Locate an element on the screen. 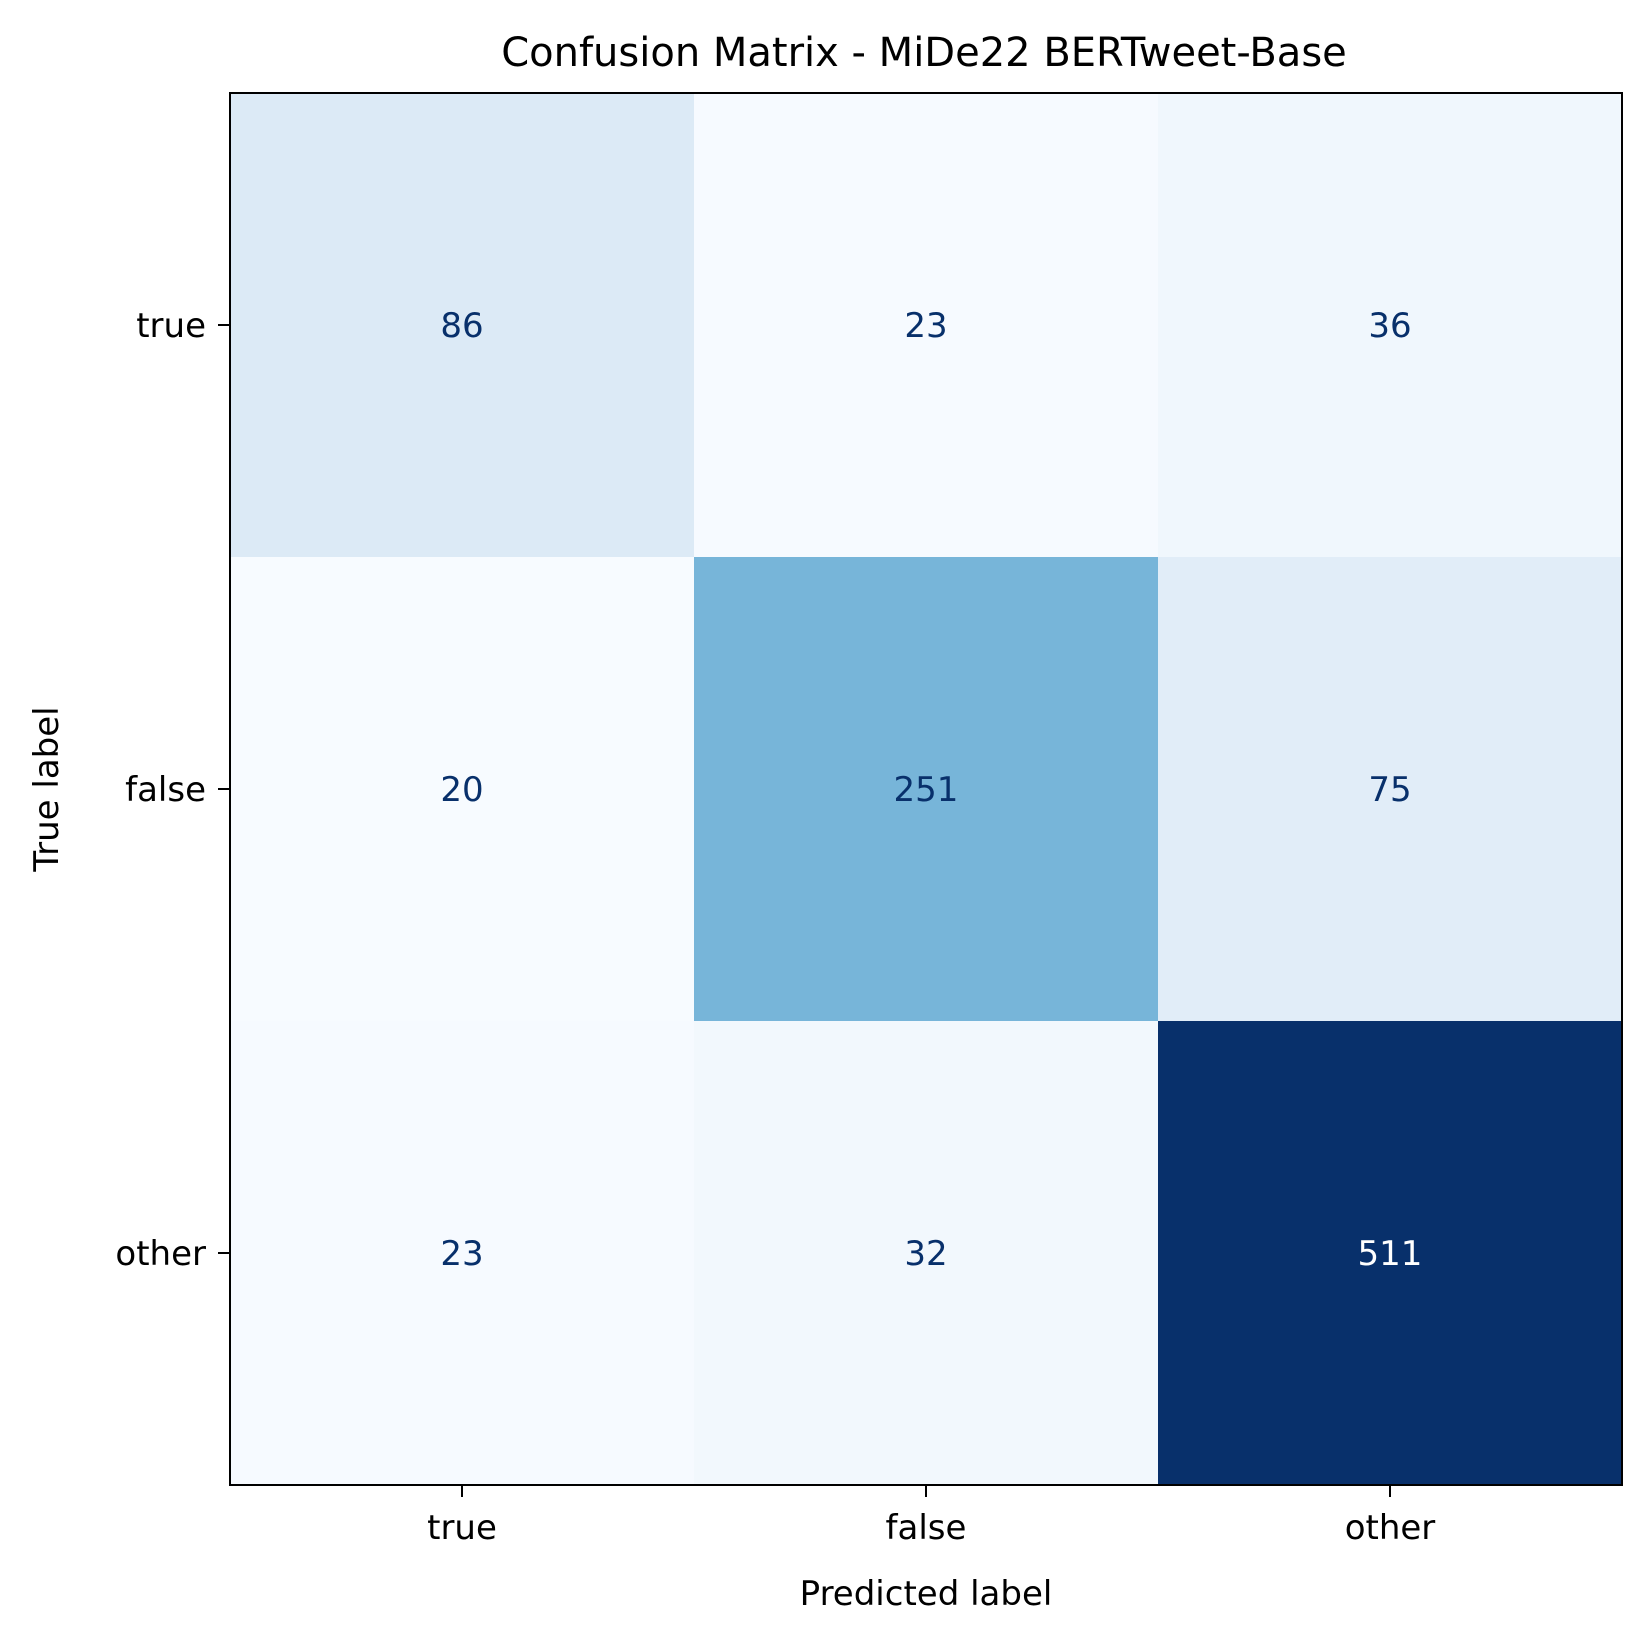 This screenshot has height=1638, width=1644. cell-value-true-true: 86 is located at coordinates (461, 326).